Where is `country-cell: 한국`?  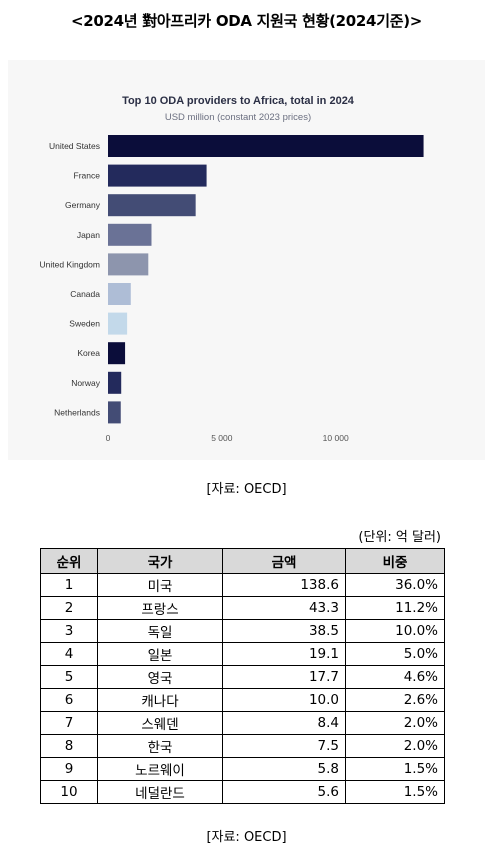
country-cell: 한국 is located at coordinates (160, 746).